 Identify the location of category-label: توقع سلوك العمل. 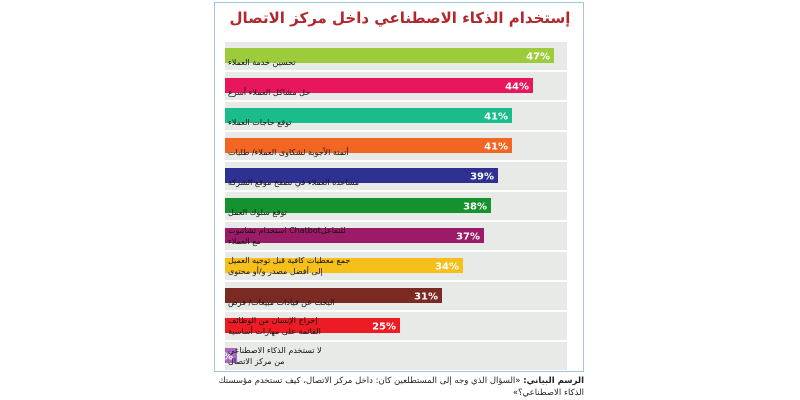
(257, 212).